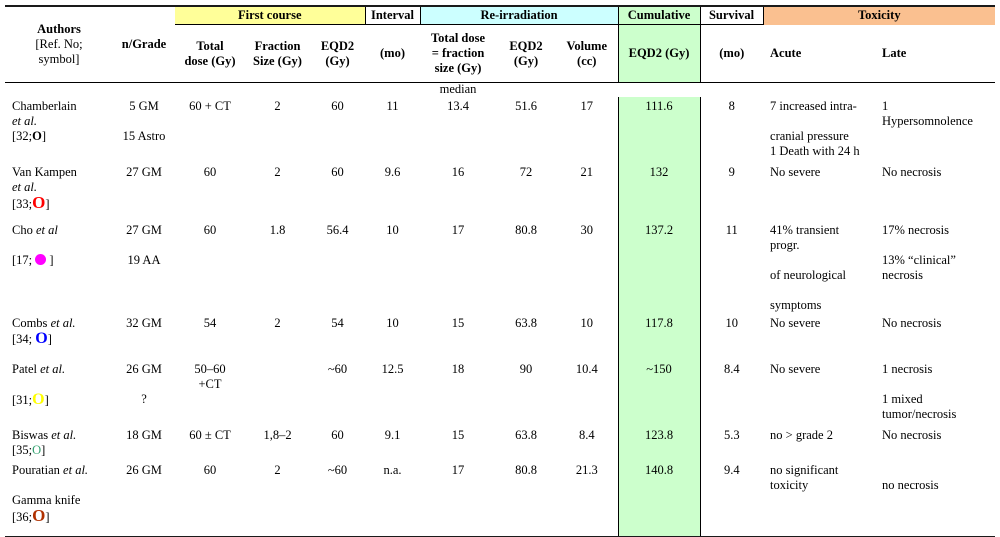  Describe the element at coordinates (586, 368) in the screenshot. I see `cell-line: 10.4` at that location.